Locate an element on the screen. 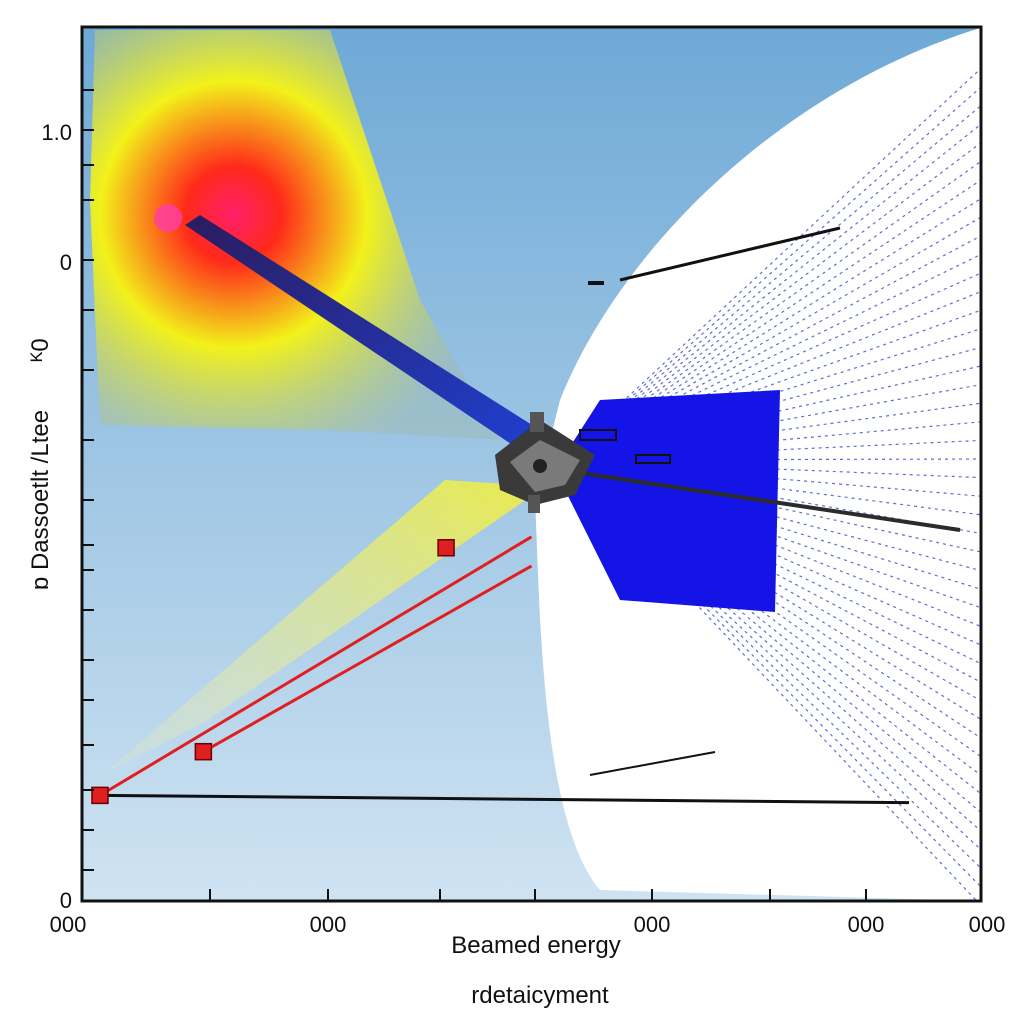  dark-beam is located at coordinates (362, 332).